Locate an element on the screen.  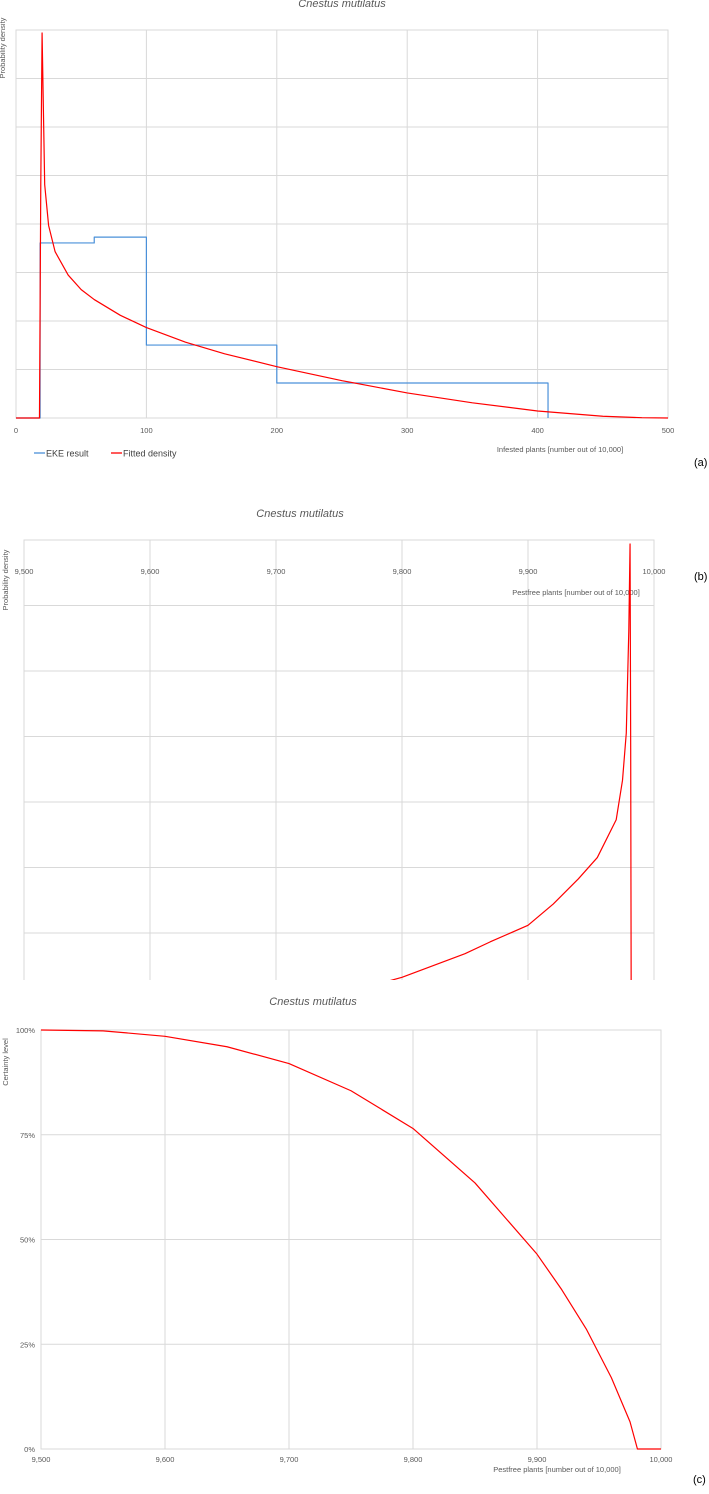
chart-a-title: Cnestus mutilatus is located at coordinates (342, 5).